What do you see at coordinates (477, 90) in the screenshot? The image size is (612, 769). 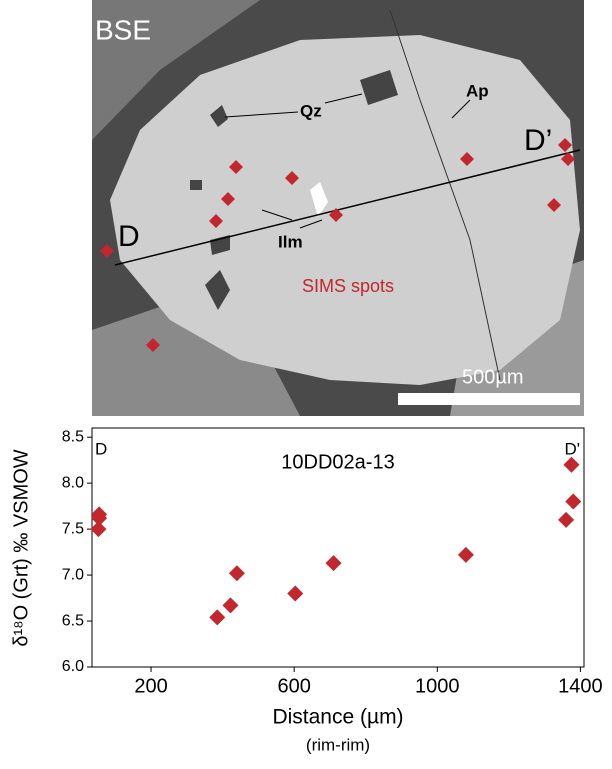 I see `ap-label: Ap` at bounding box center [477, 90].